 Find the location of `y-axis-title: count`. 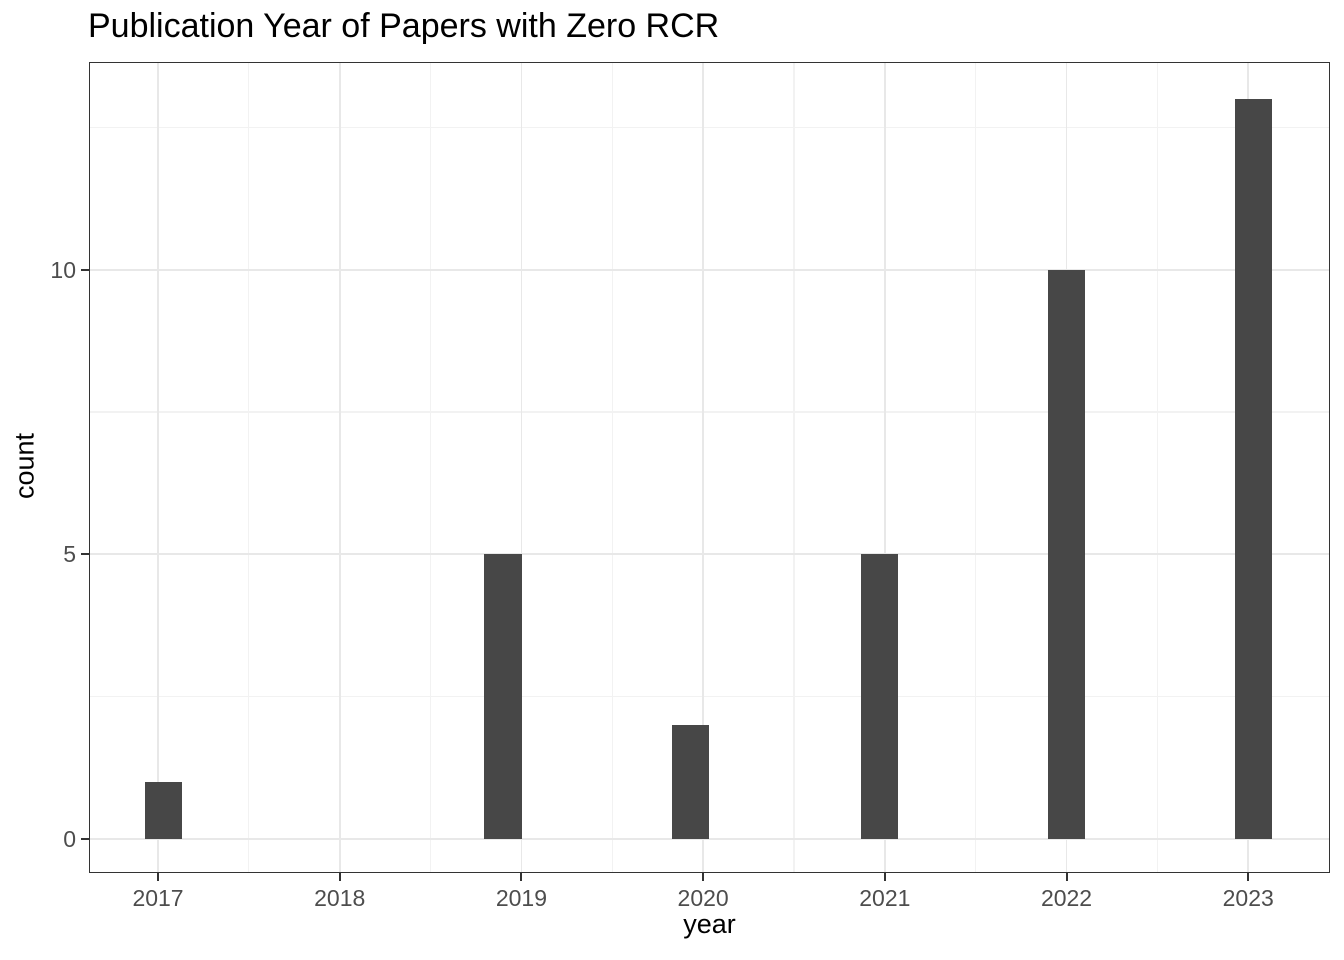

y-axis-title: count is located at coordinates (24, 466).